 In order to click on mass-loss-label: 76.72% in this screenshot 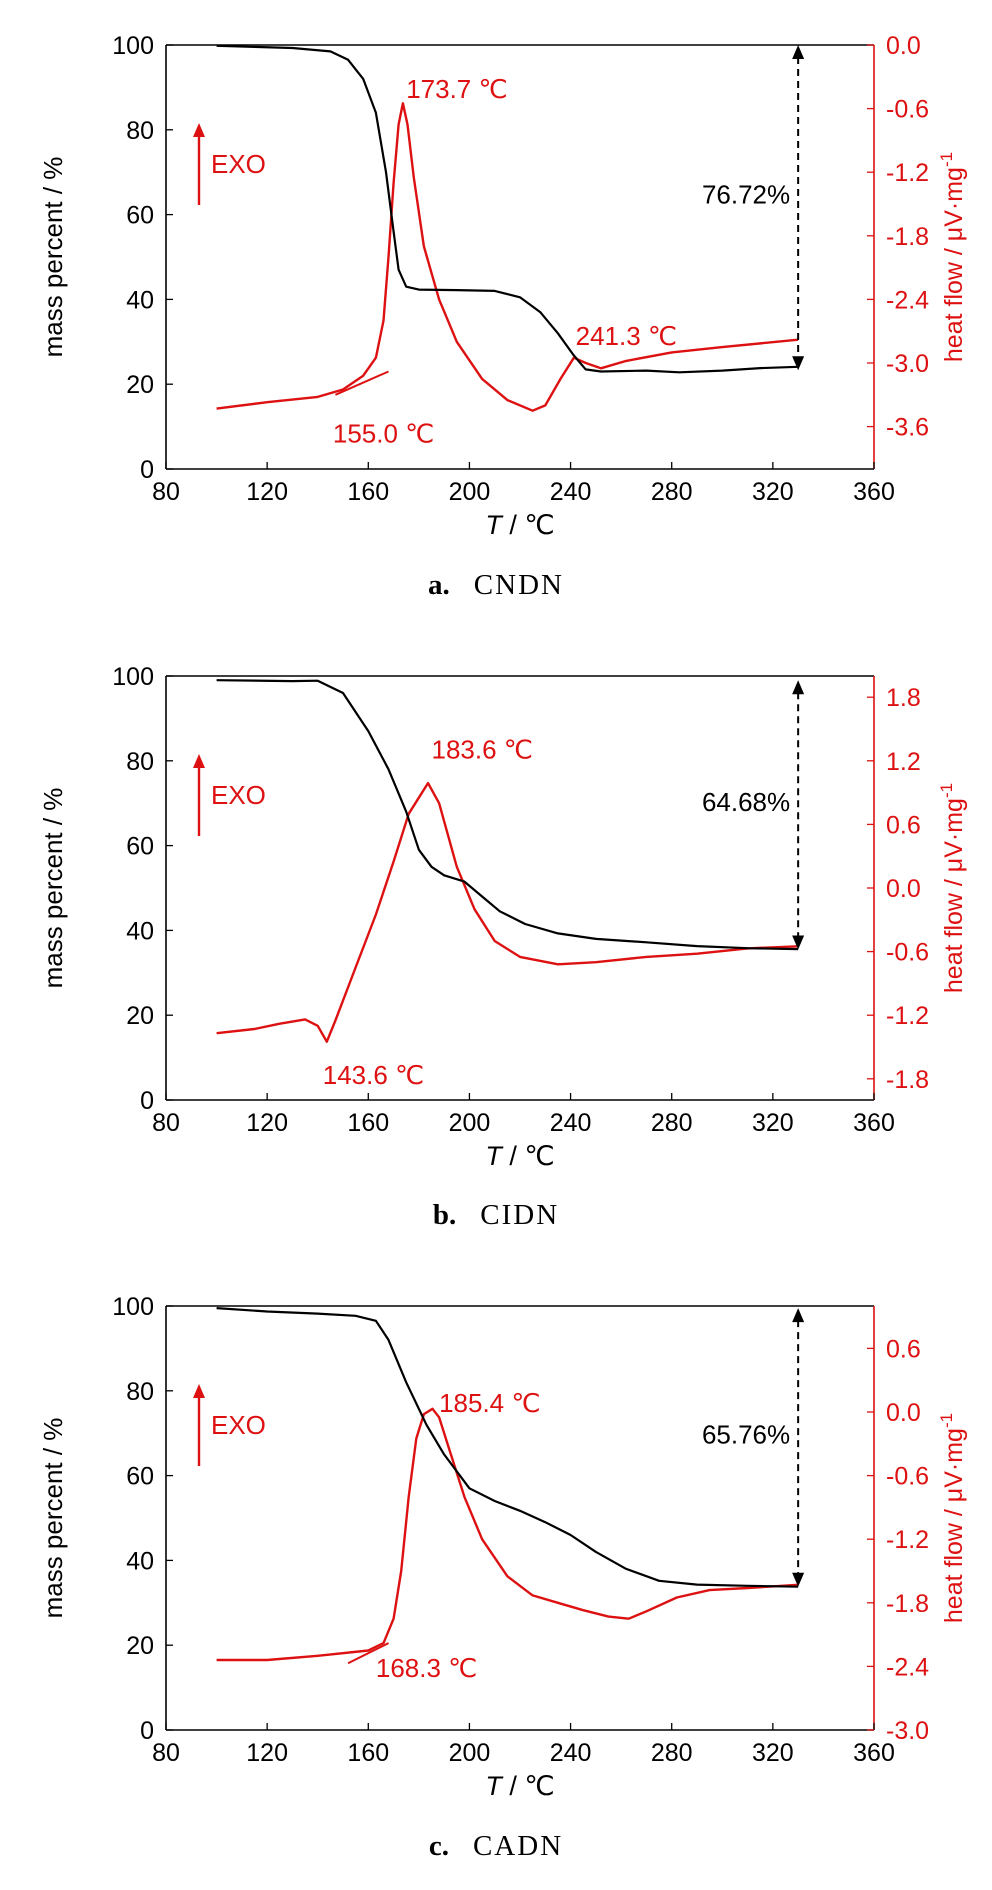, I will do `click(746, 195)`.